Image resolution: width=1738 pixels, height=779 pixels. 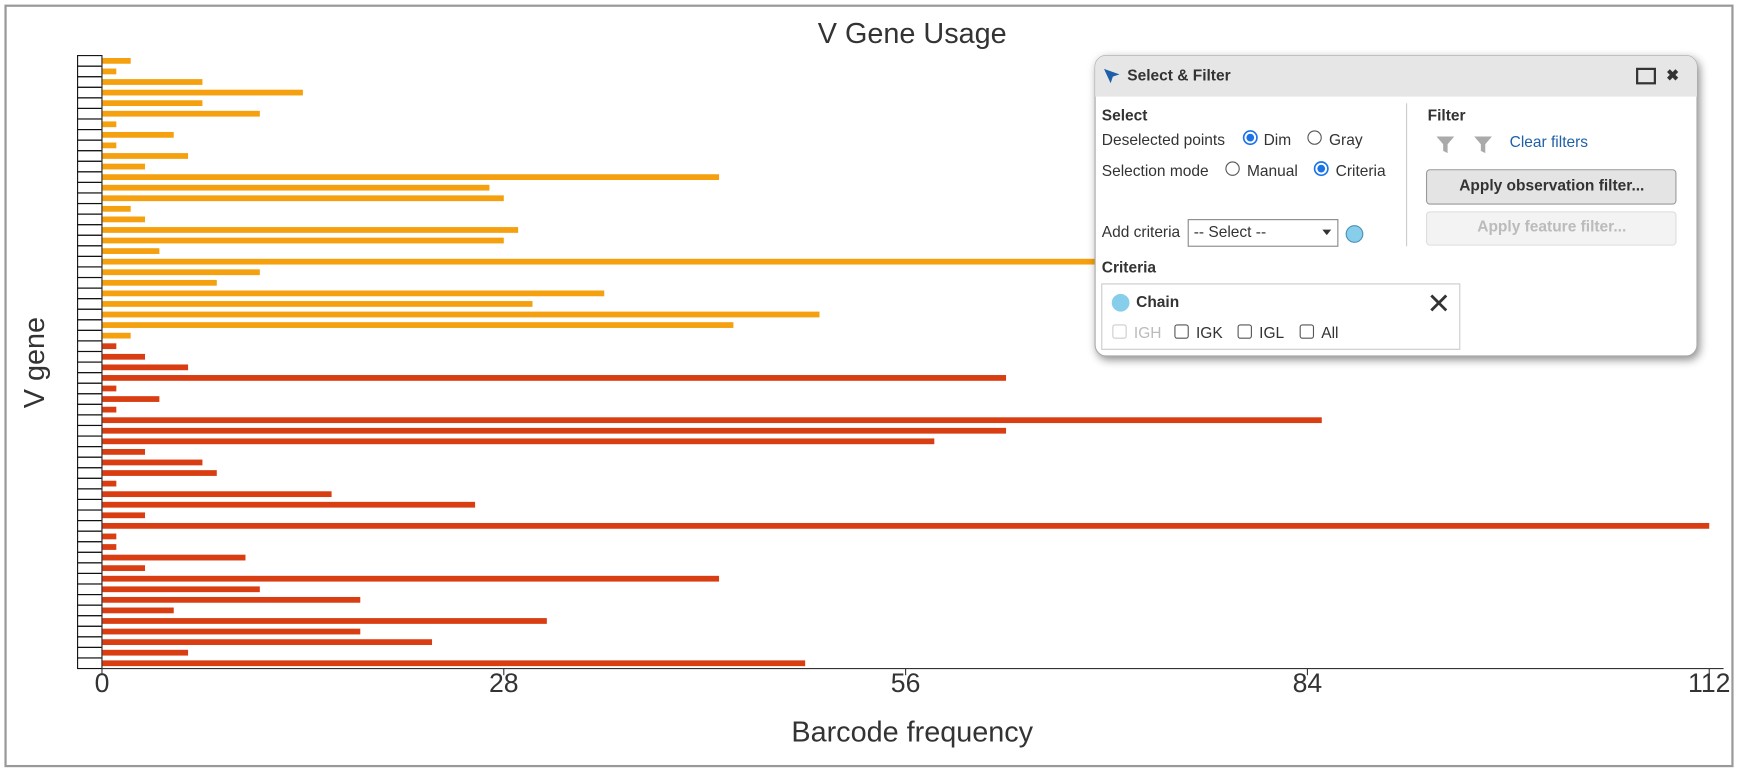 What do you see at coordinates (1354, 234) in the screenshot?
I see `color-dot` at bounding box center [1354, 234].